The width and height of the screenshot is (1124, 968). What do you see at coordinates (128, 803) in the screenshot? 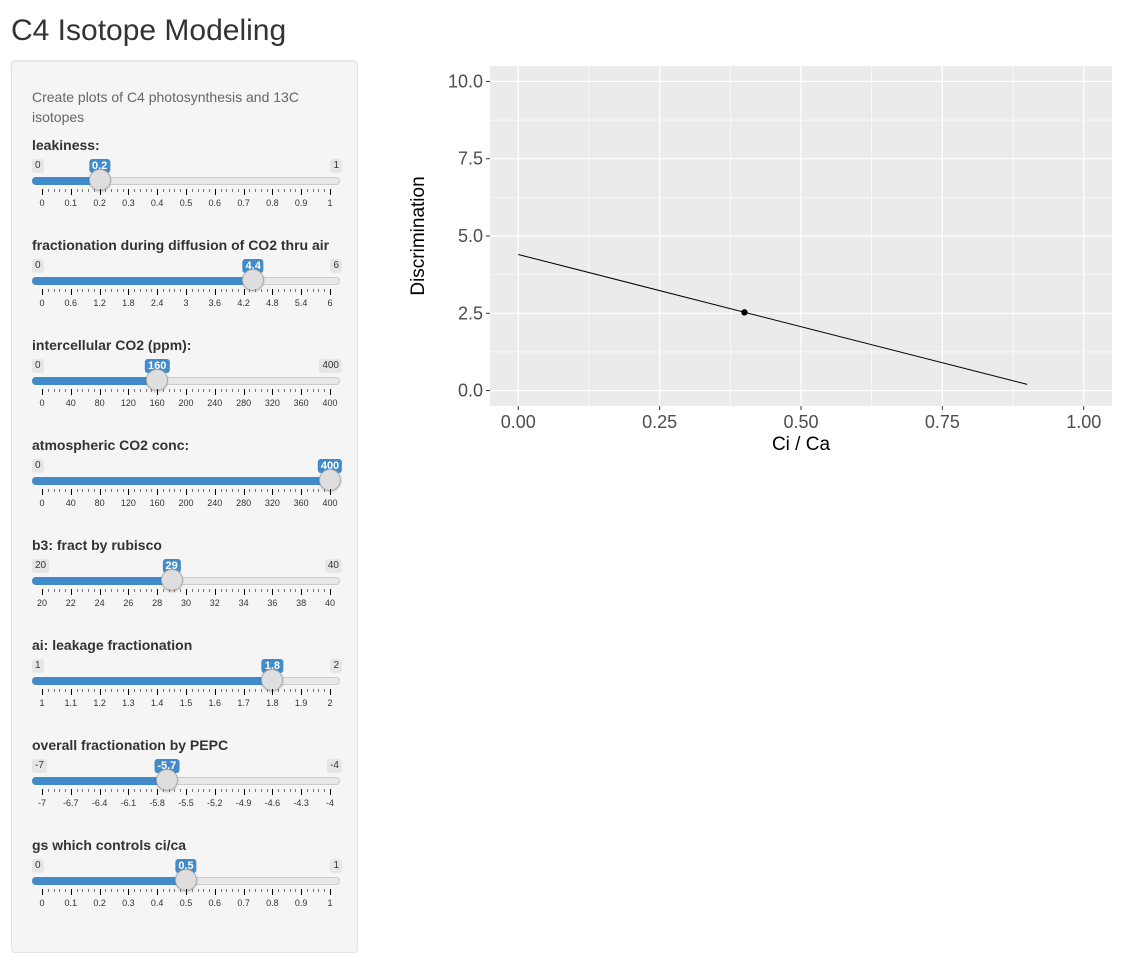
I see `slider-tick-label: -6.1` at bounding box center [128, 803].